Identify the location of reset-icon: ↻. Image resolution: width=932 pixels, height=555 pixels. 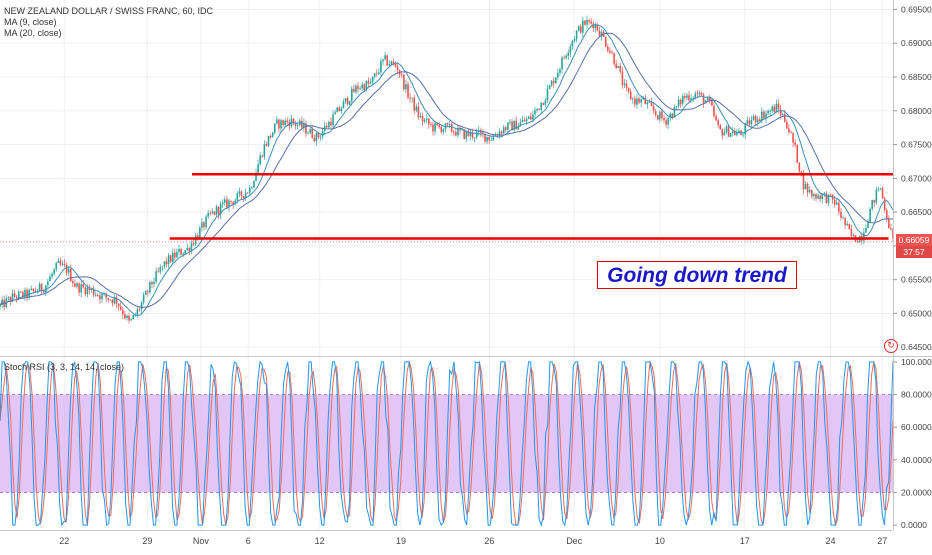
(891, 346).